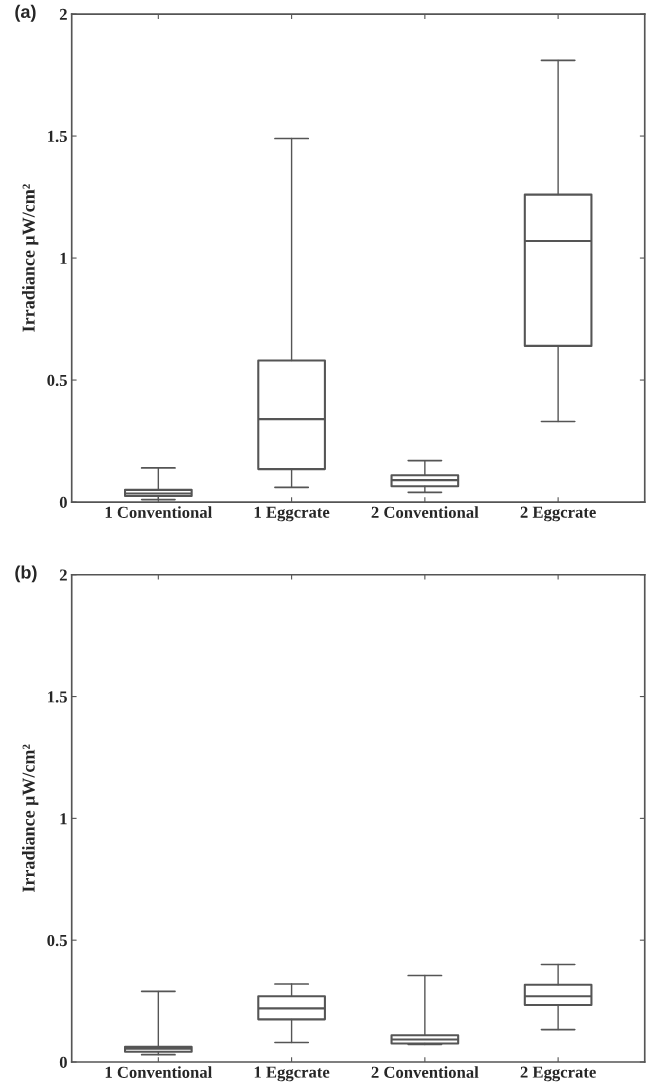 The height and width of the screenshot is (1090, 664). I want to click on chart-title: (b), so click(26, 574).